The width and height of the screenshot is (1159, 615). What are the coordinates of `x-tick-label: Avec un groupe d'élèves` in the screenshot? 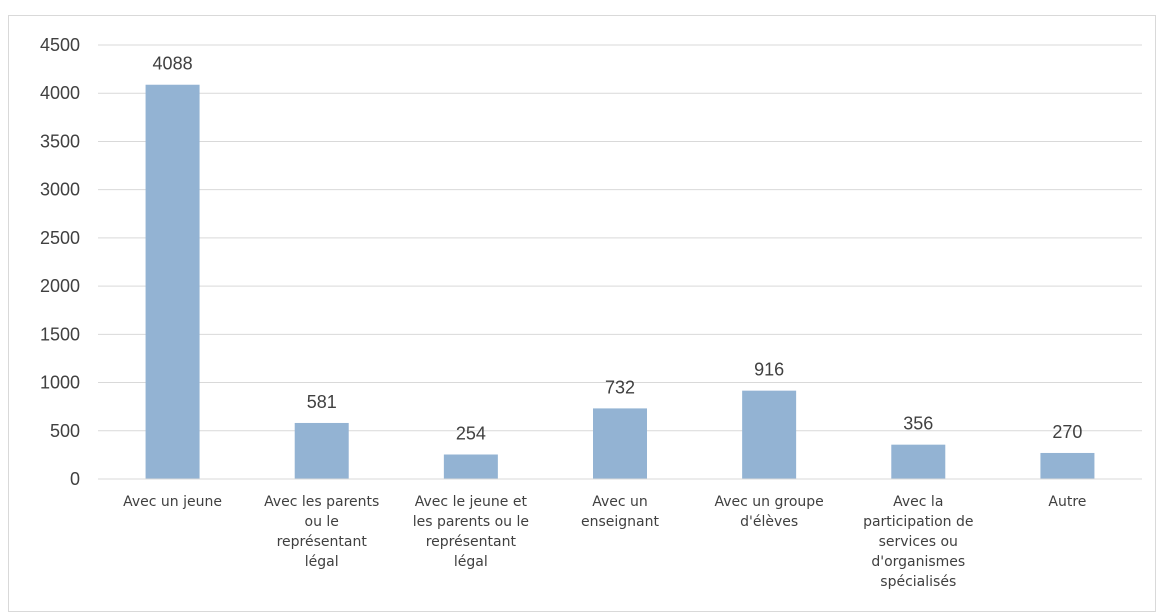 It's located at (769, 512).